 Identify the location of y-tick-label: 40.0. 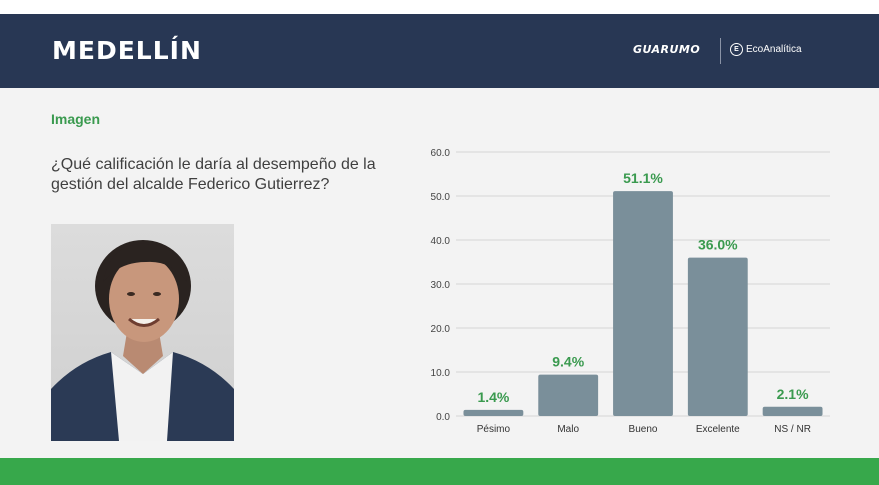
(441, 241).